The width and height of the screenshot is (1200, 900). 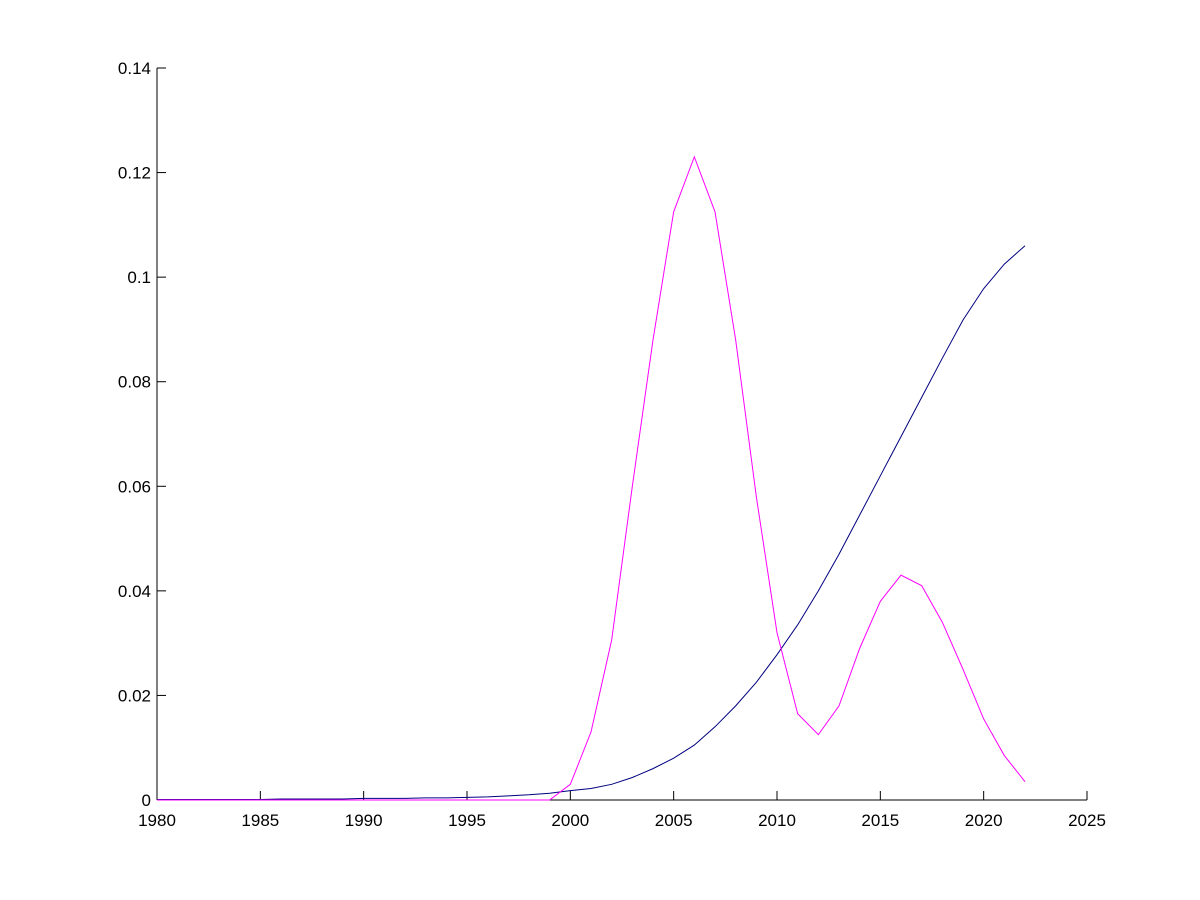 I want to click on x-tick-label: 2005, so click(x=674, y=820).